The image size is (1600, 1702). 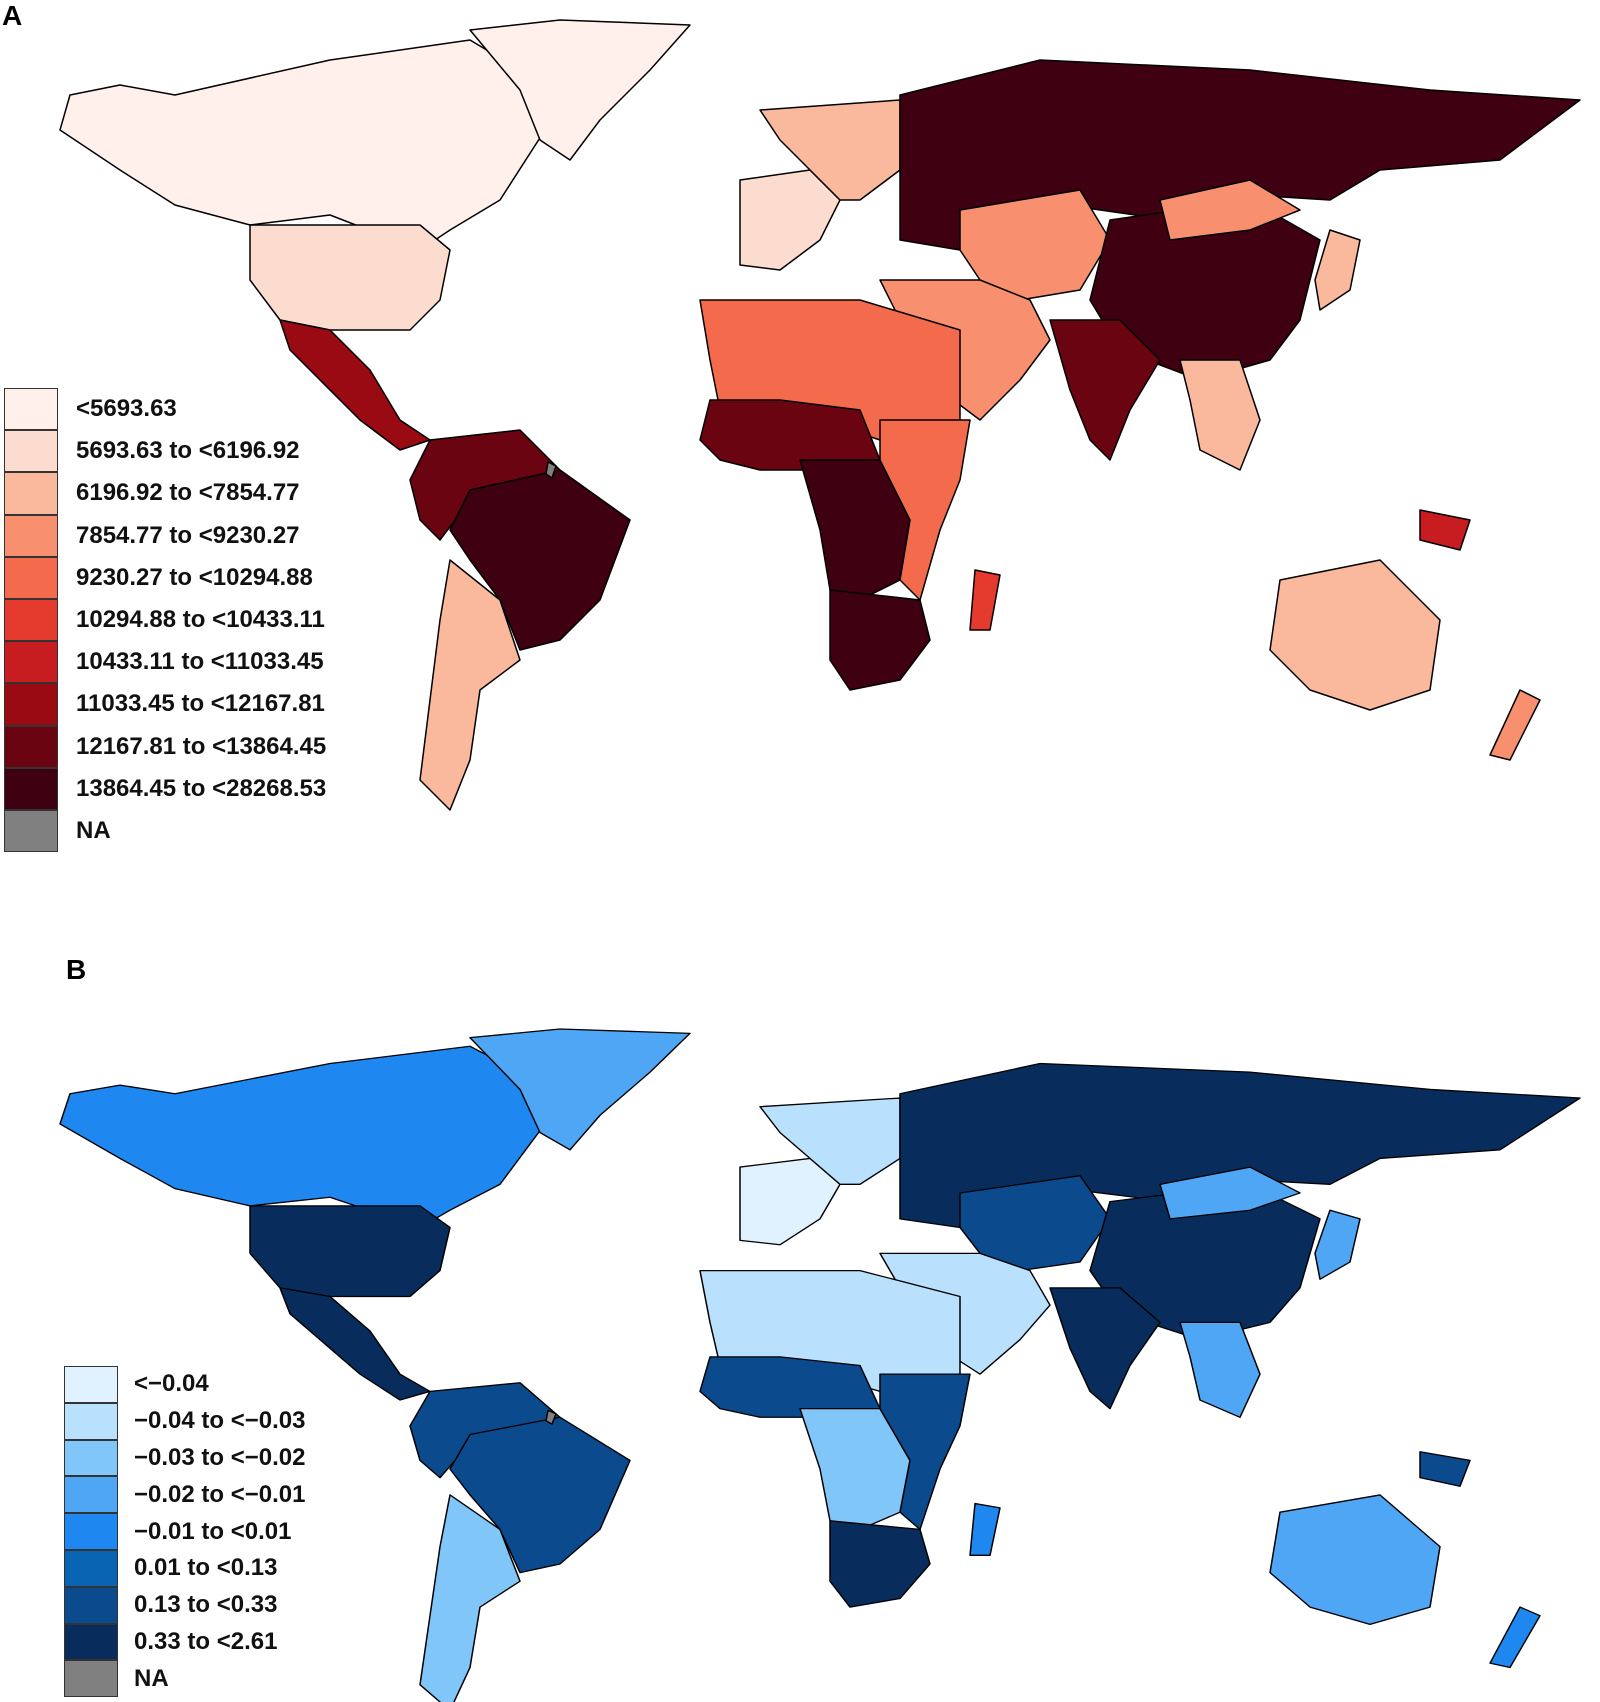 I want to click on legend-item: <5693.63, so click(x=165, y=409).